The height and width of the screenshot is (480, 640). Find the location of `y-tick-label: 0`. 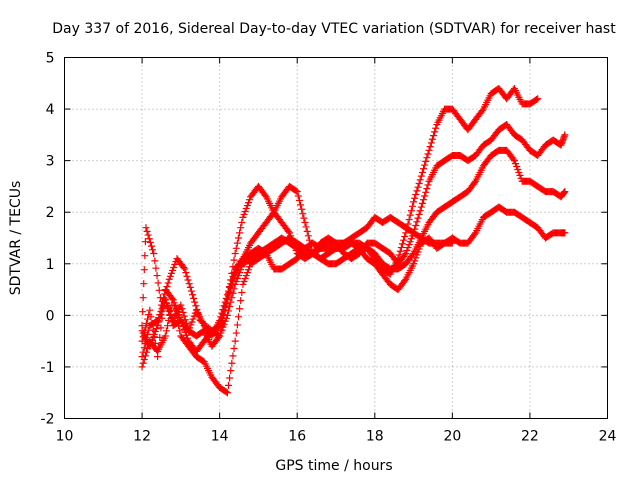

y-tick-label: 0 is located at coordinates (50, 316).